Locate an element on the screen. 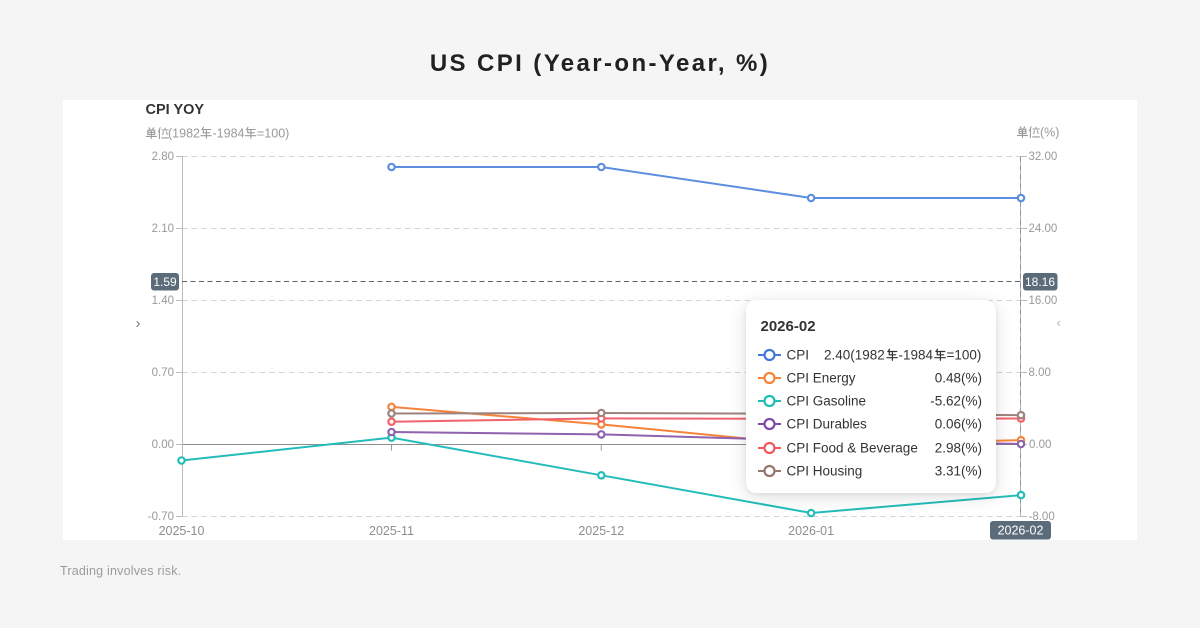 This screenshot has width=1200, height=628. svg-text: 18.16 is located at coordinates (1040, 282).